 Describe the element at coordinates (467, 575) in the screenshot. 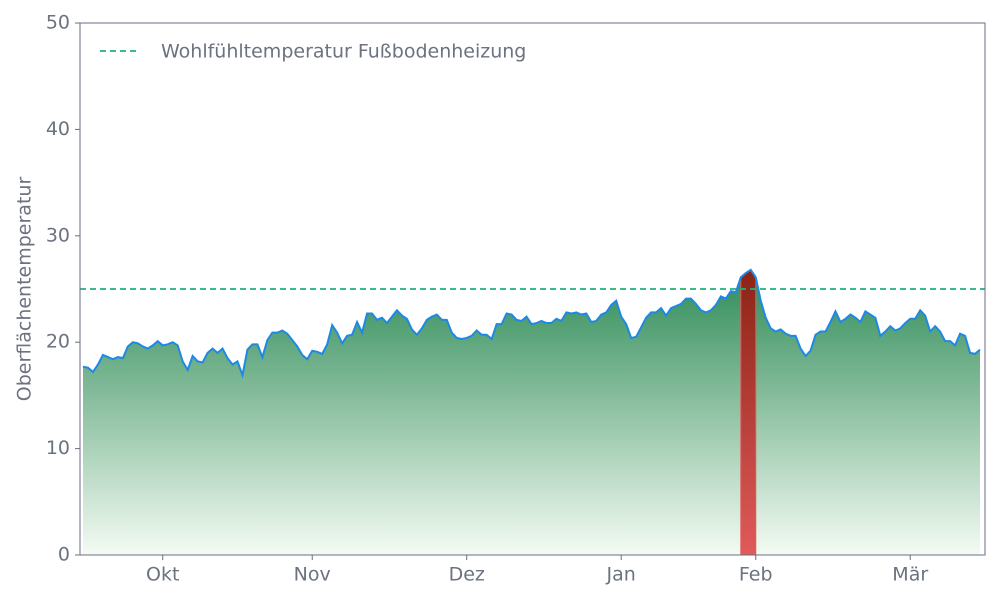

I see `x-tick-label: Dez` at that location.